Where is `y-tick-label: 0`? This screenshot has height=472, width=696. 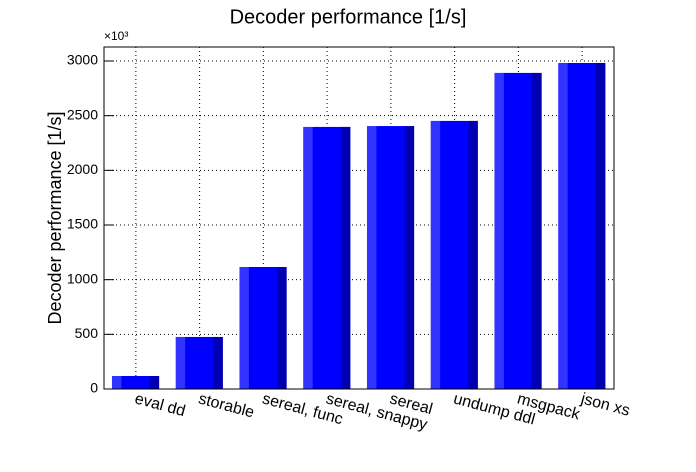 y-tick-label: 0 is located at coordinates (94, 388).